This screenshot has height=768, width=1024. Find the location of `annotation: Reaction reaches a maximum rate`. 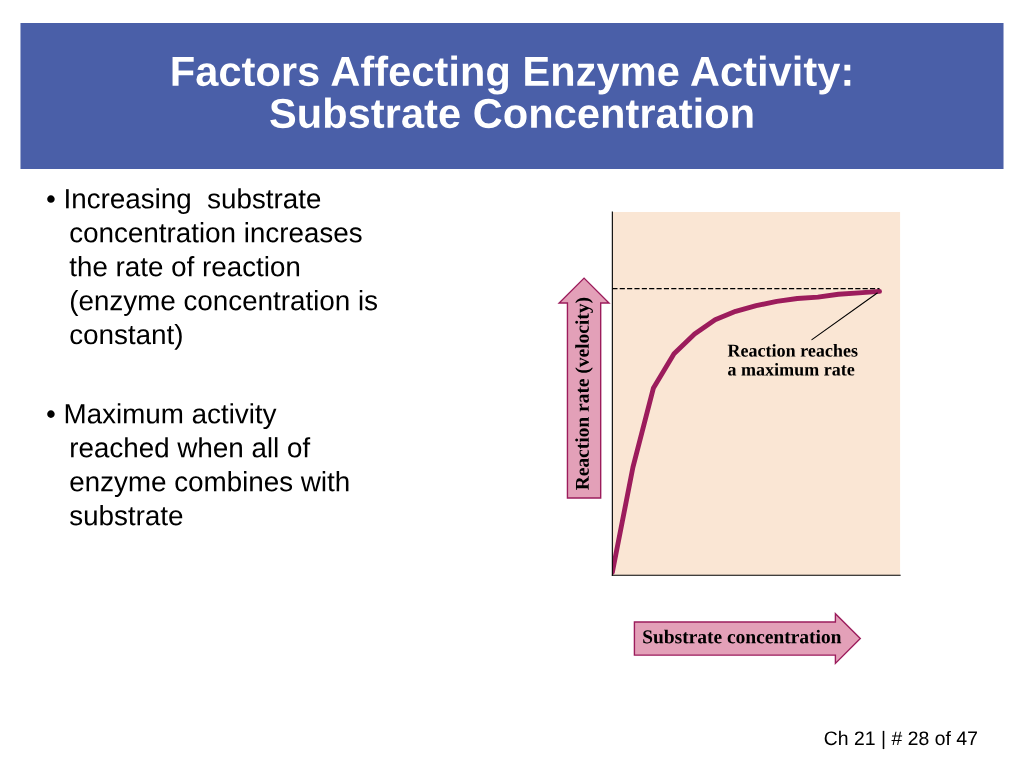

annotation: Reaction reaches a maximum rate is located at coordinates (792, 360).